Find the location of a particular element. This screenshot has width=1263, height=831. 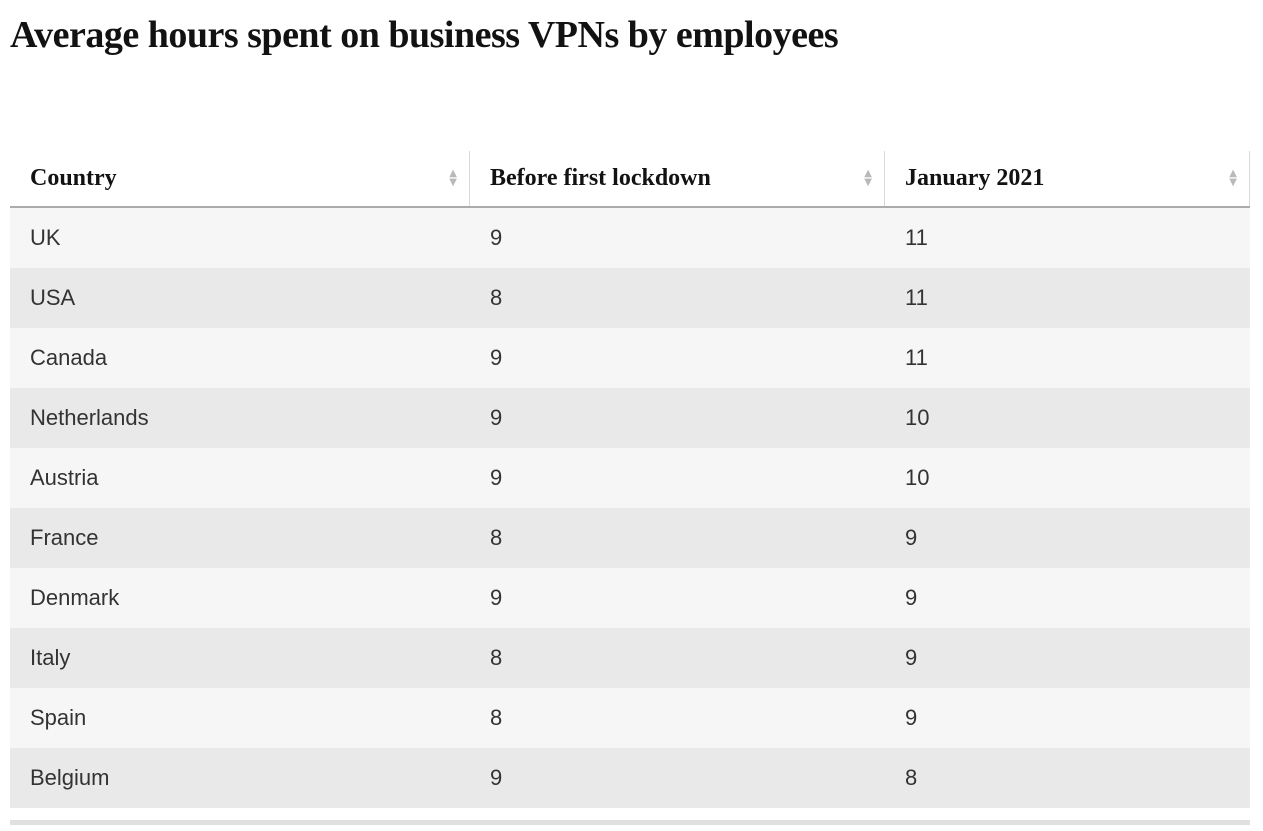

table-row: Austria 9 10 is located at coordinates (630, 478).